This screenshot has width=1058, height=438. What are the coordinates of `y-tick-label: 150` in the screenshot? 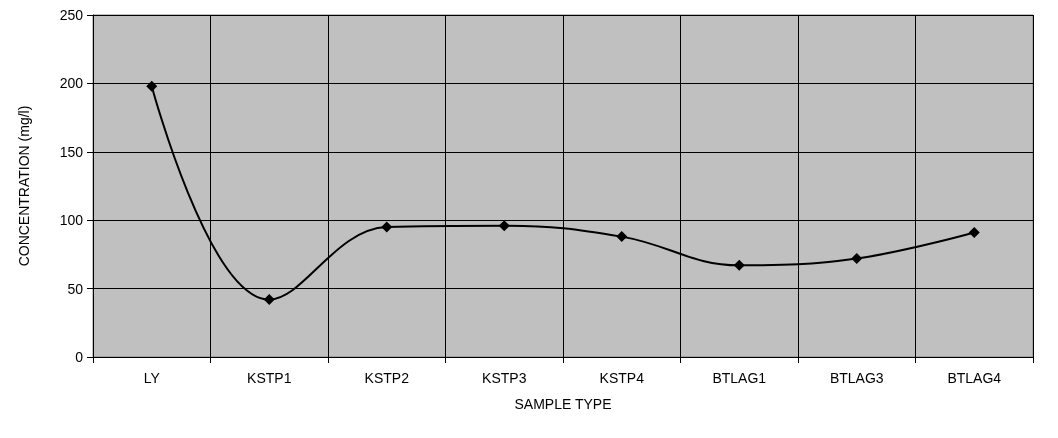 It's located at (71, 151).